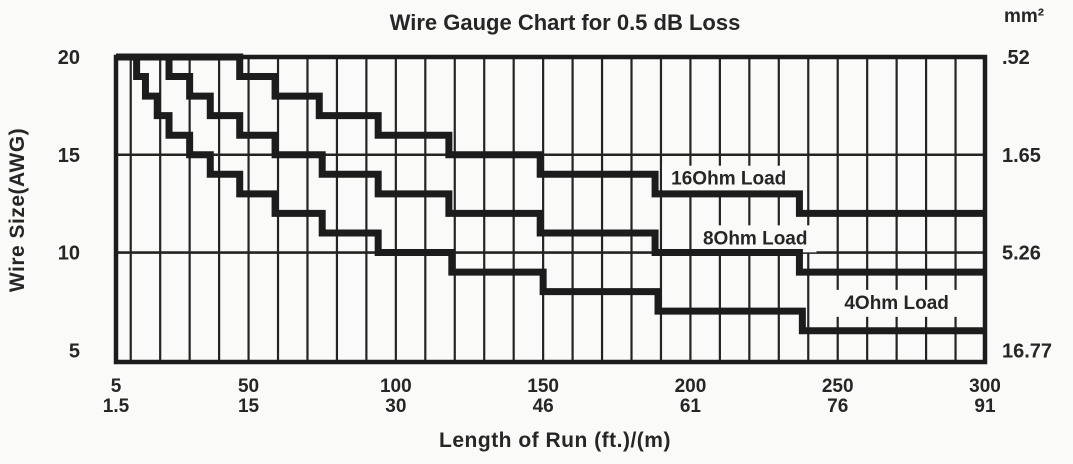 Image resolution: width=1073 pixels, height=464 pixels. What do you see at coordinates (69, 204) in the screenshot?
I see `awg-tick-labels: 20 15 10 5` at bounding box center [69, 204].